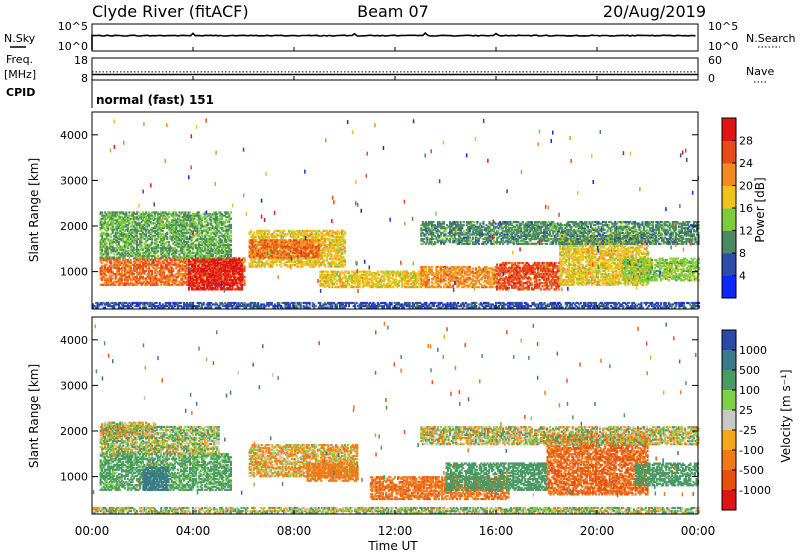  What do you see at coordinates (715, 60) in the screenshot?
I see `nave-right-tick-top: 60` at bounding box center [715, 60].